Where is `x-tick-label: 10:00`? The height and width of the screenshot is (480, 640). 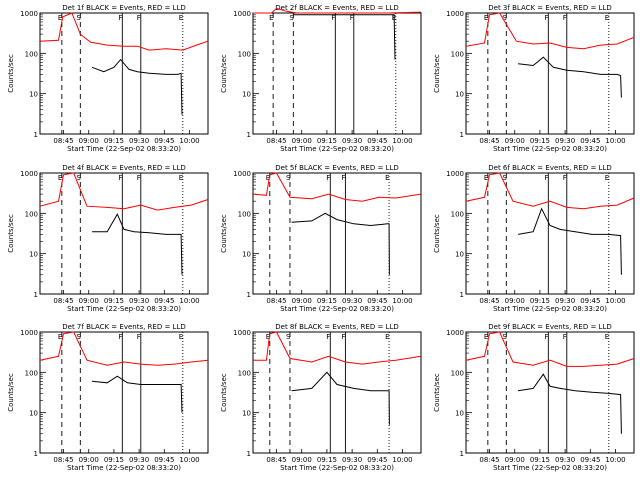 x-tick-label: 10:00 is located at coordinates (189, 141).